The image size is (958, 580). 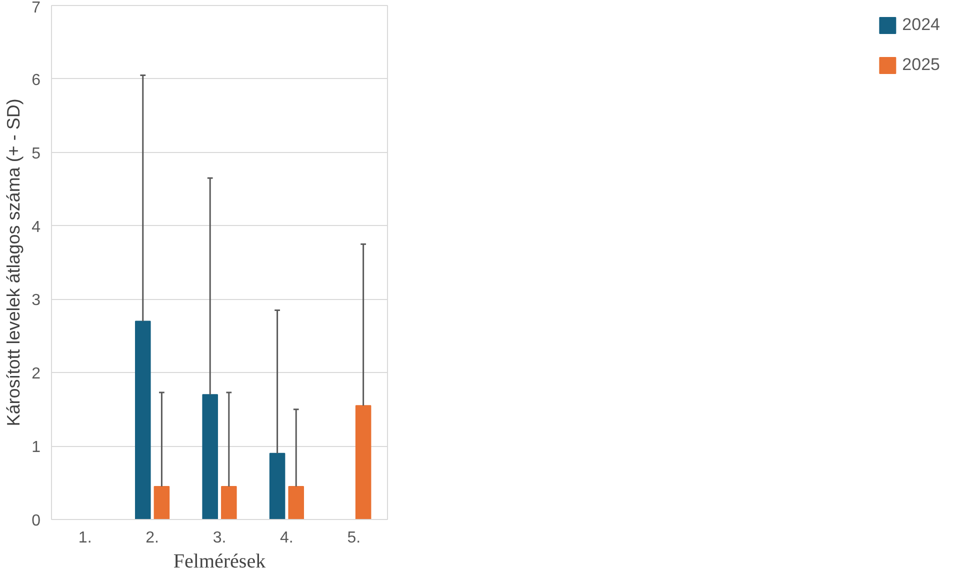 What do you see at coordinates (921, 25) in the screenshot?
I see `legend-label: 2024` at bounding box center [921, 25].